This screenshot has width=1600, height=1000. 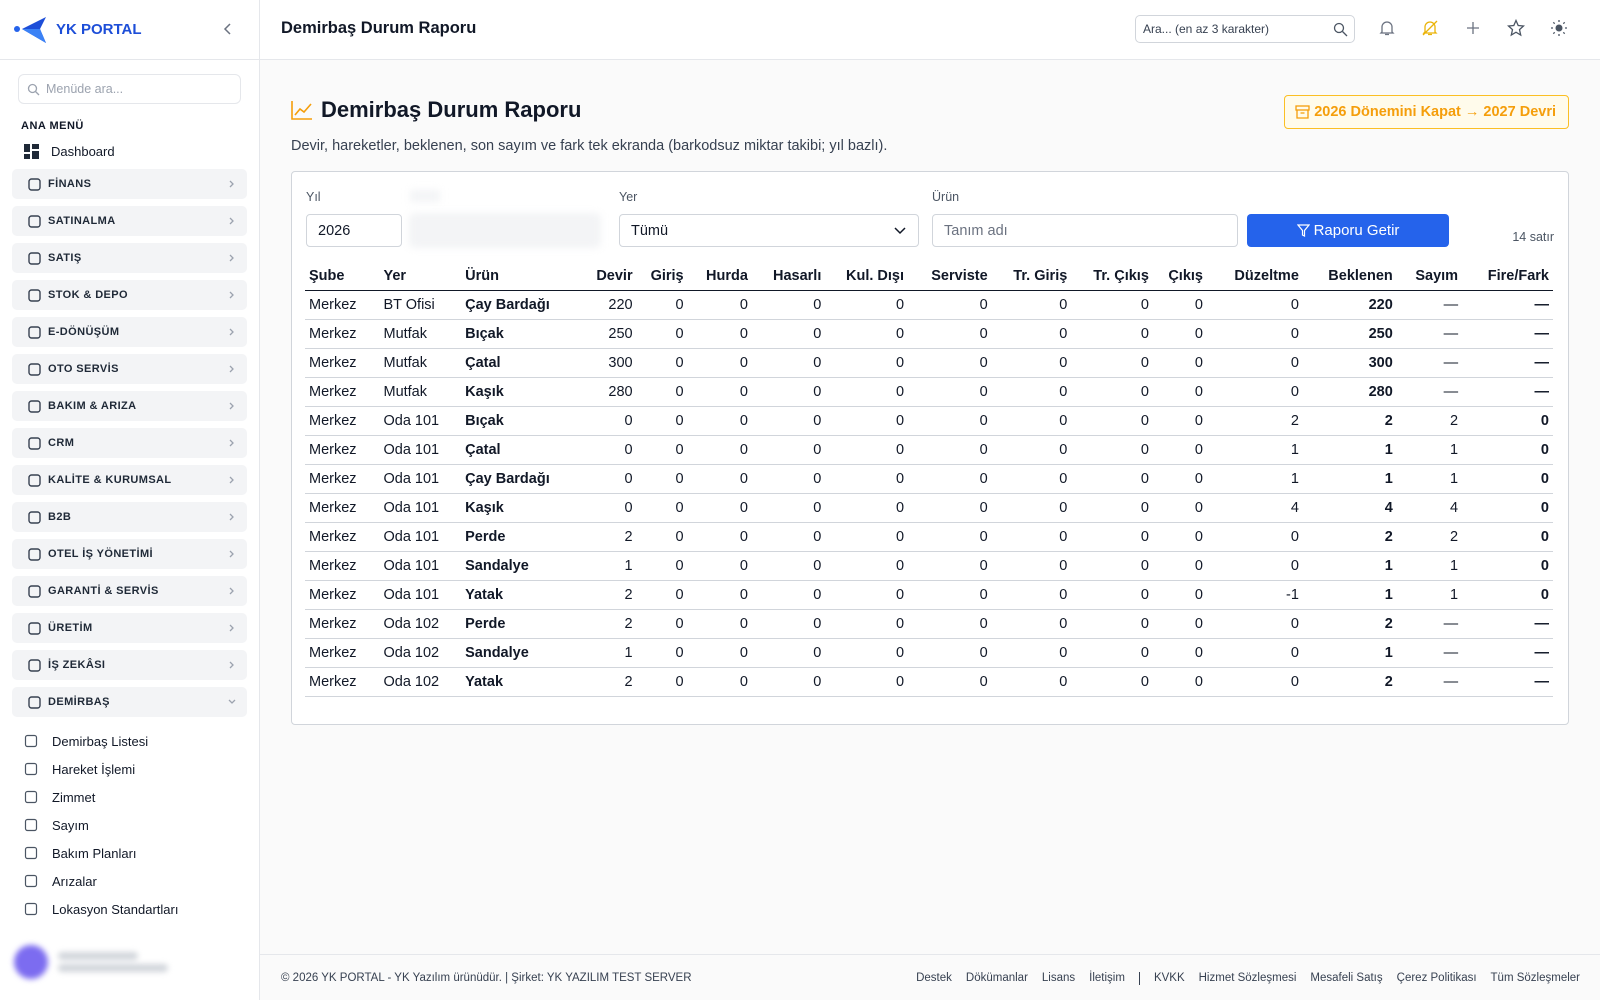 I want to click on submenu-item: Lokasyon Standartları, so click(x=129, y=909).